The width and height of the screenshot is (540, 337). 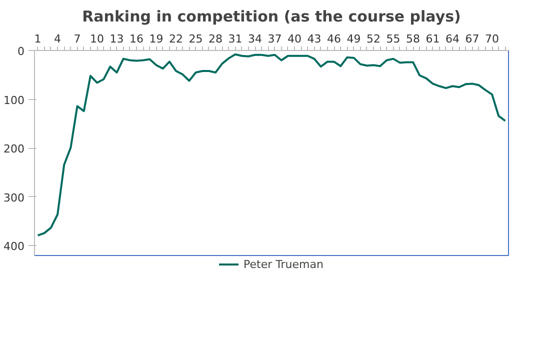 I want to click on x-tick-label: 70, so click(x=492, y=39).